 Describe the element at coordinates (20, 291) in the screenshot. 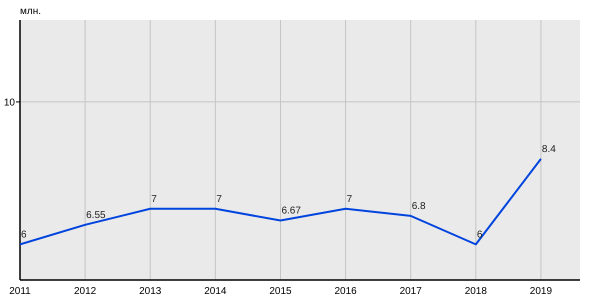

I see `x-tick-label: 2011` at that location.